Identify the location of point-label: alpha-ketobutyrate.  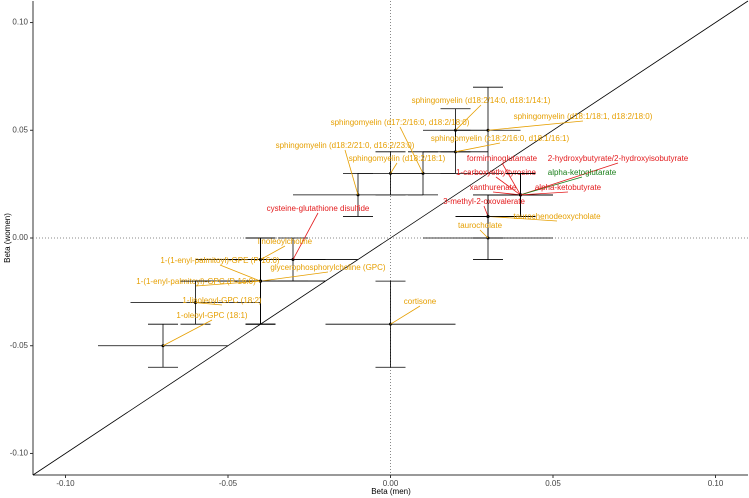
(568, 187).